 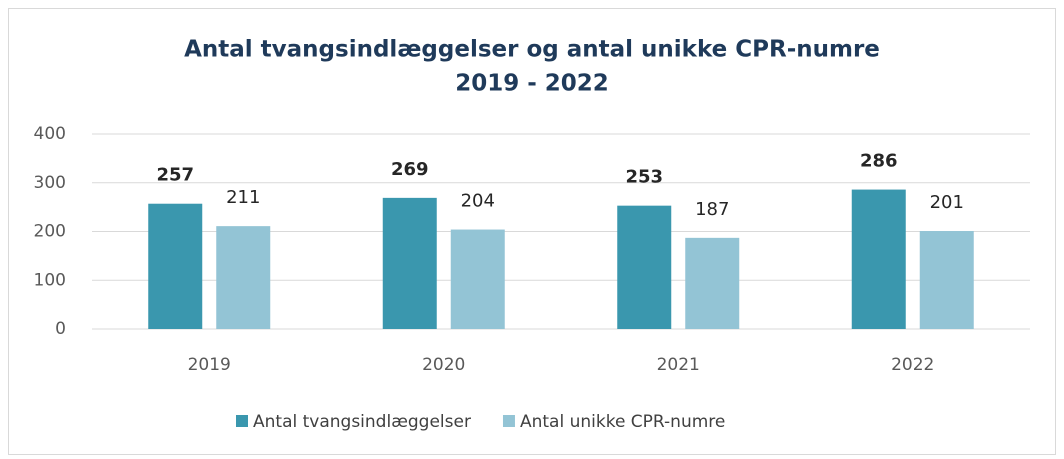 I want to click on data-label: 286, so click(x=879, y=161).